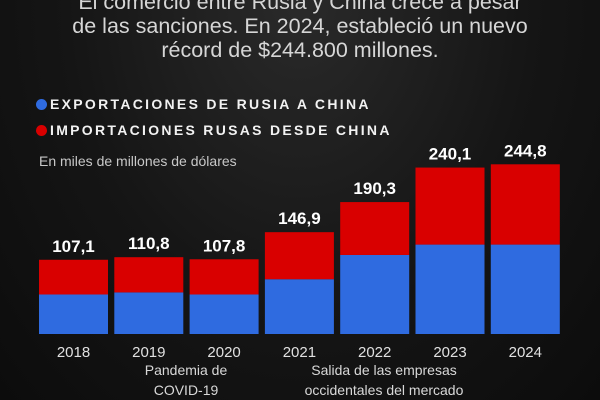 This screenshot has height=400, width=600. I want to click on year-label: 2019, so click(148, 352).